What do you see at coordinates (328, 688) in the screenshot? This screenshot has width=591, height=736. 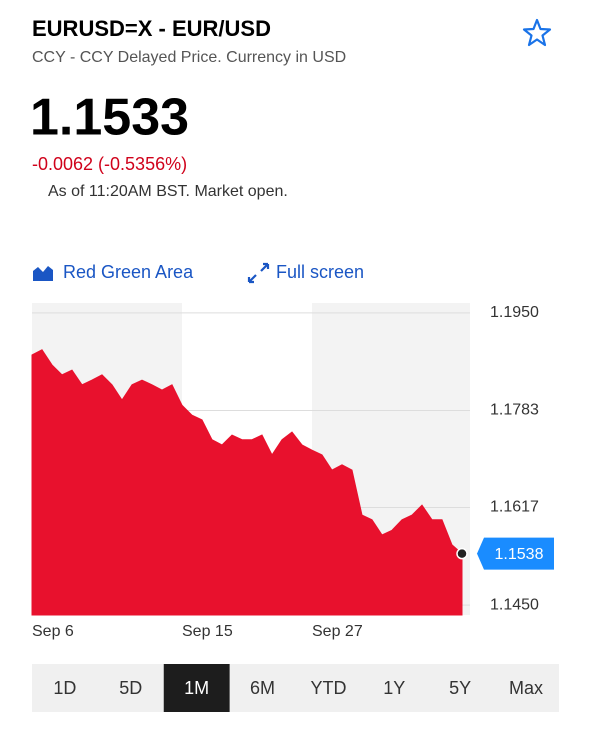 I see `range-button: YTD` at bounding box center [328, 688].